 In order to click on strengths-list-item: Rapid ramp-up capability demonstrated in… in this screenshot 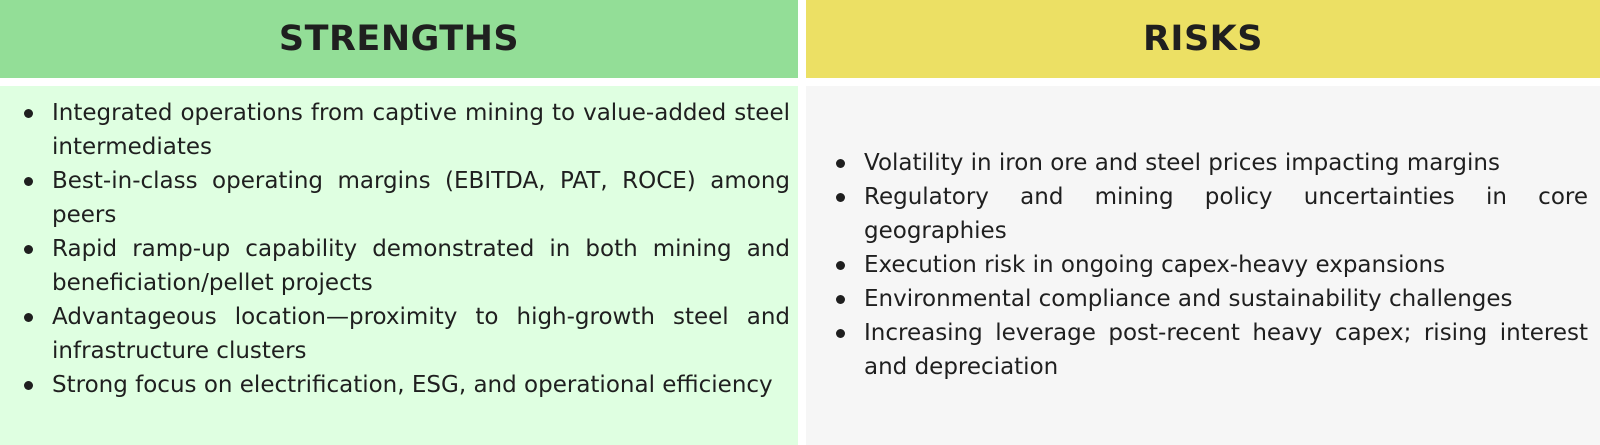, I will do `click(395, 266)`.